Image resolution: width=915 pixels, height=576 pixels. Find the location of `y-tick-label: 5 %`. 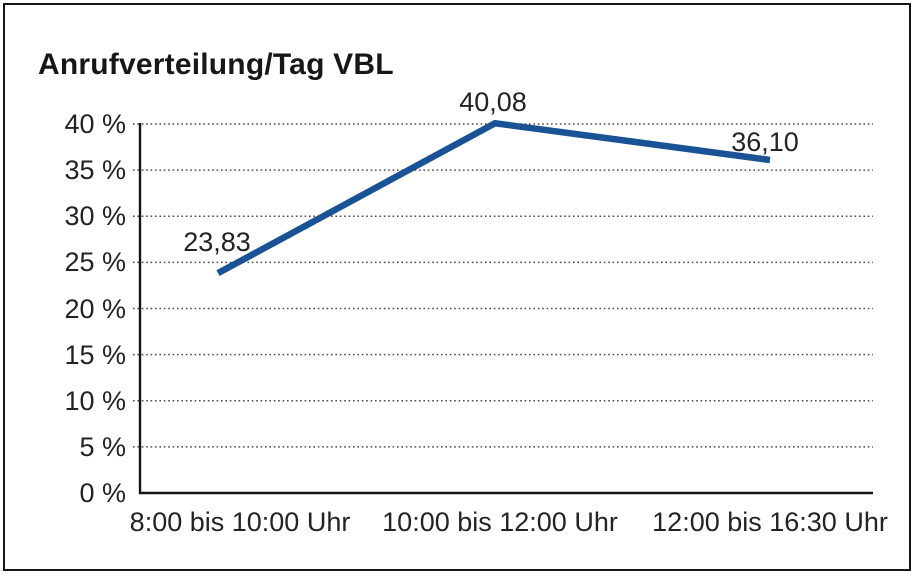

y-tick-label: 5 % is located at coordinates (102, 446).